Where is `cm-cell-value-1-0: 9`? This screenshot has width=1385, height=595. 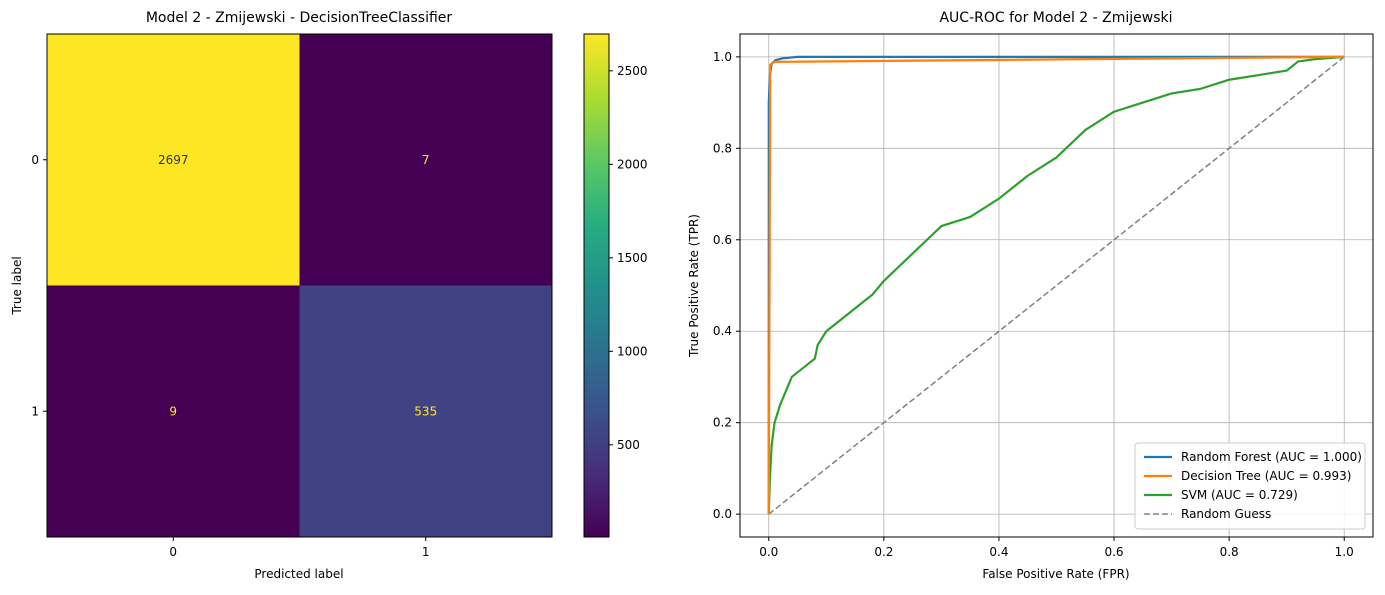 cm-cell-value-1-0: 9 is located at coordinates (173, 411).